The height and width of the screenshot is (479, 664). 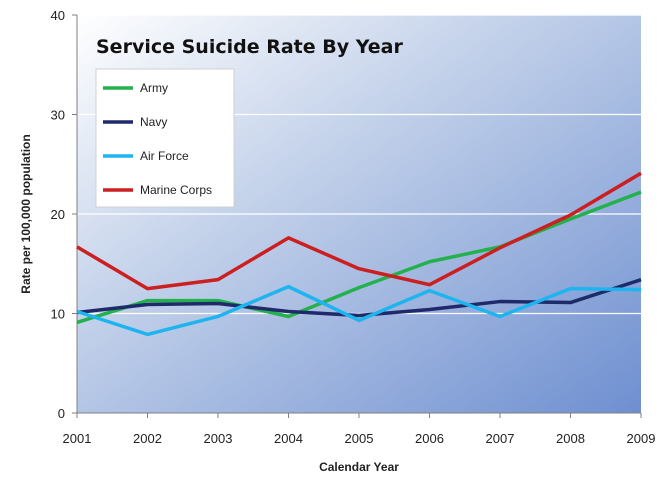 I want to click on legend: Army Navy Air Force Marine Corps, so click(x=165, y=138).